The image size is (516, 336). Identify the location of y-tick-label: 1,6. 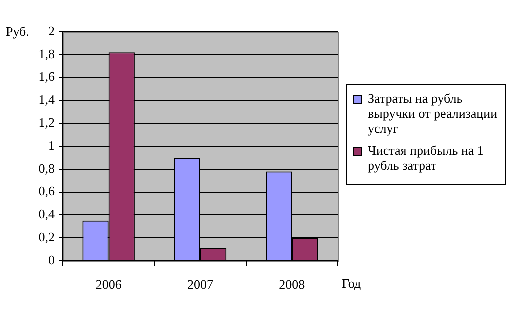
(47, 76).